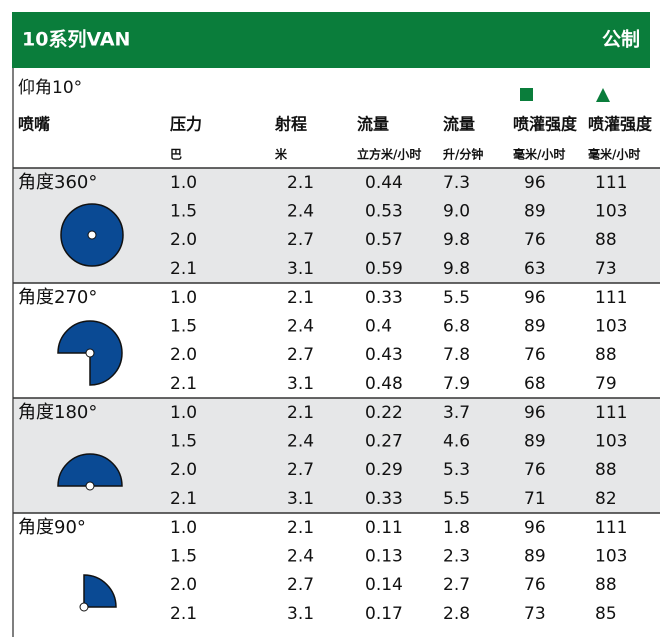 The height and width of the screenshot is (641, 660). Describe the element at coordinates (606, 384) in the screenshot. I see `cell: 79` at that location.